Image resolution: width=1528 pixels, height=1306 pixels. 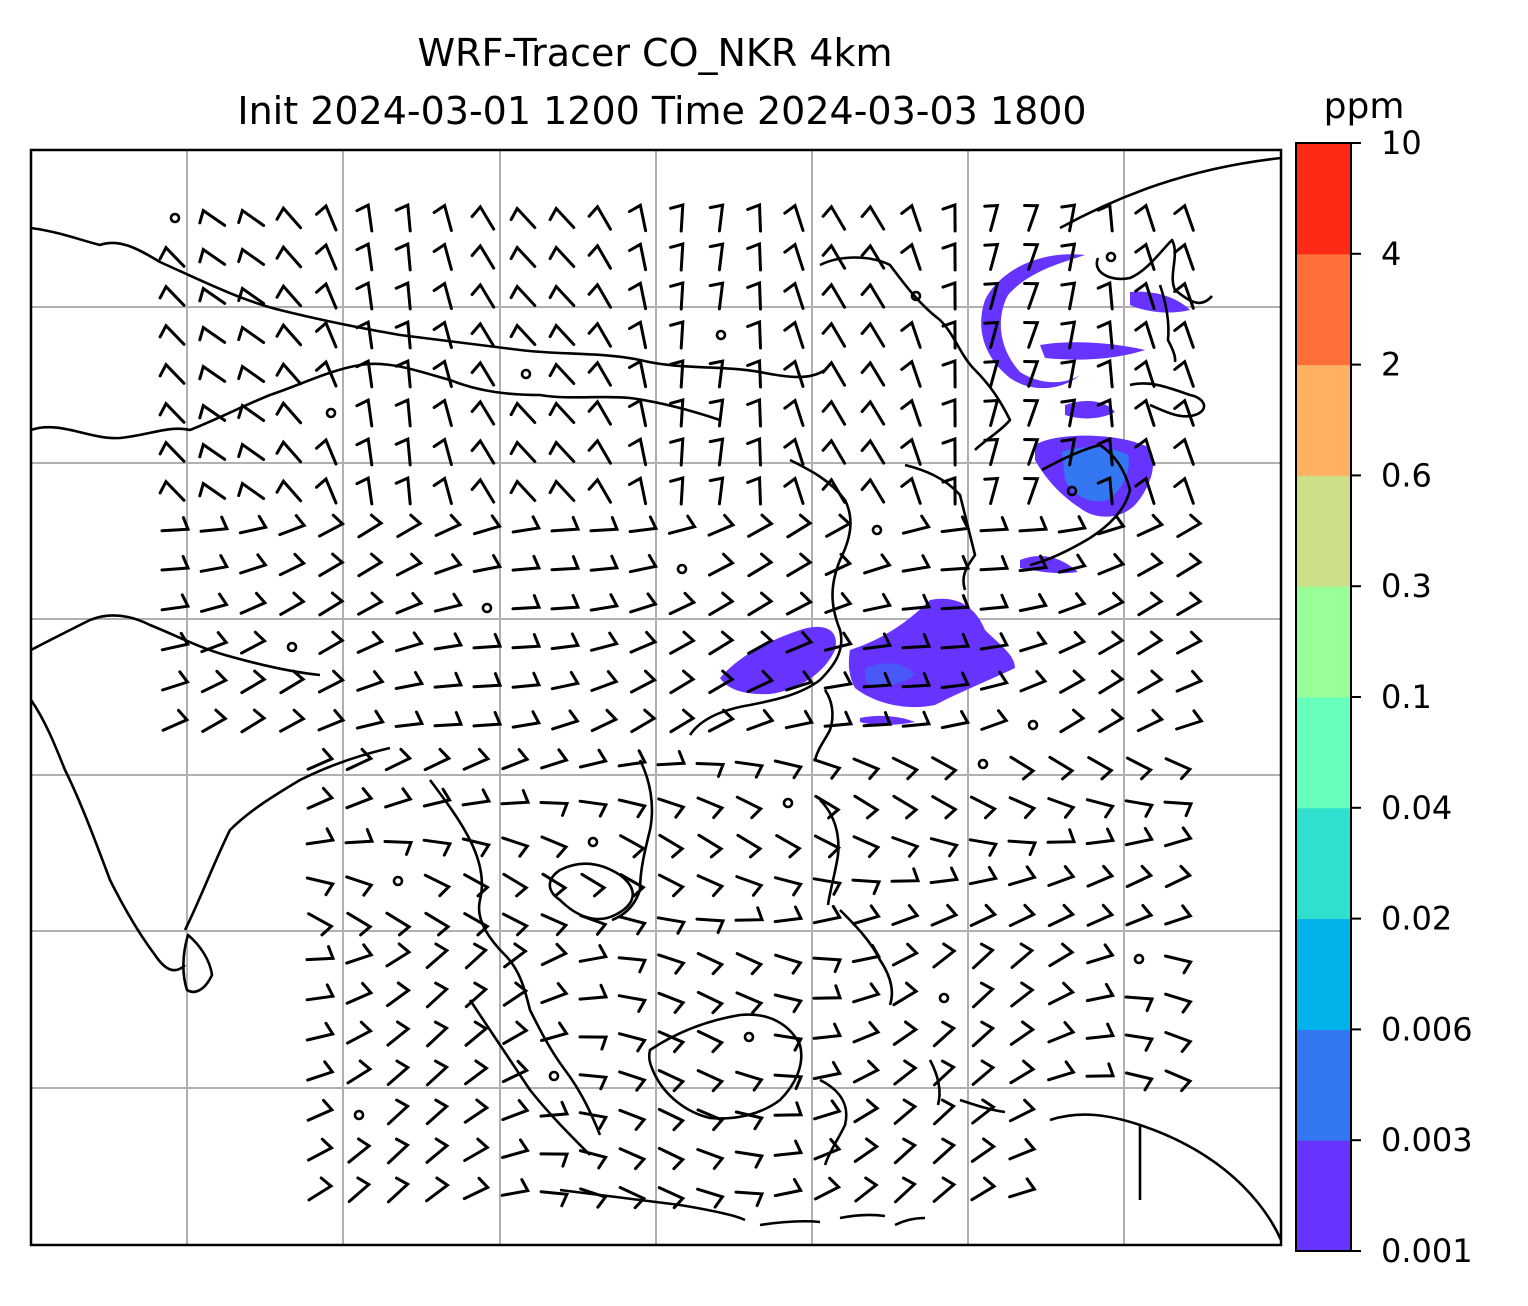 What do you see at coordinates (1416, 919) in the screenshot?
I see `colorbar-tick-label: 0.02` at bounding box center [1416, 919].